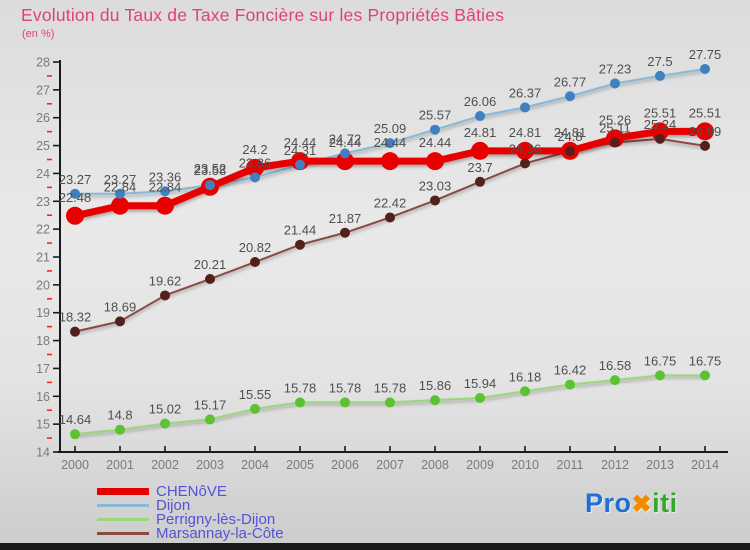 Image resolution: width=750 pixels, height=550 pixels. Describe the element at coordinates (43, 258) in the screenshot. I see `y-tick-label: 21` at that location.